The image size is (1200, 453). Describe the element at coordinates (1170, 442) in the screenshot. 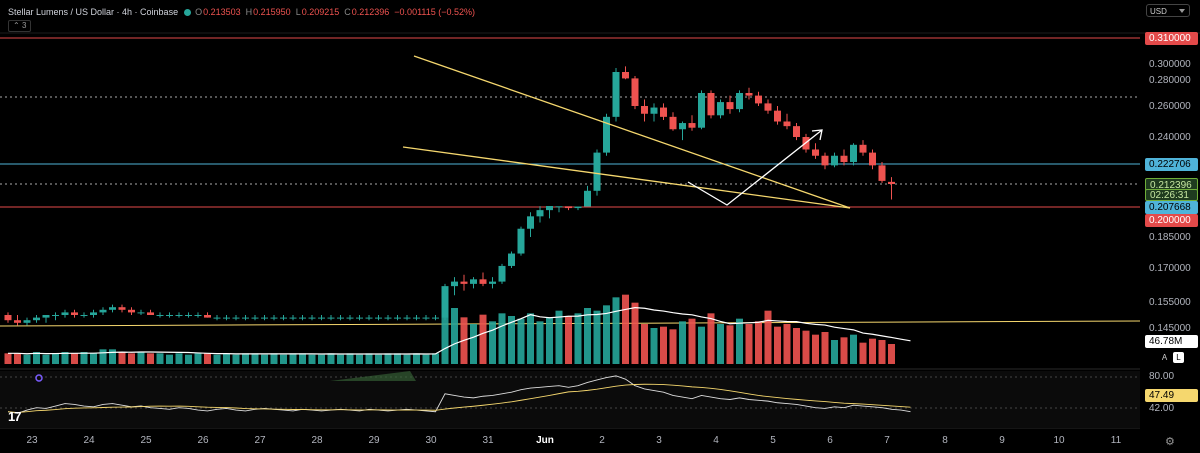

I see `gear-icon: ⚙` at that location.